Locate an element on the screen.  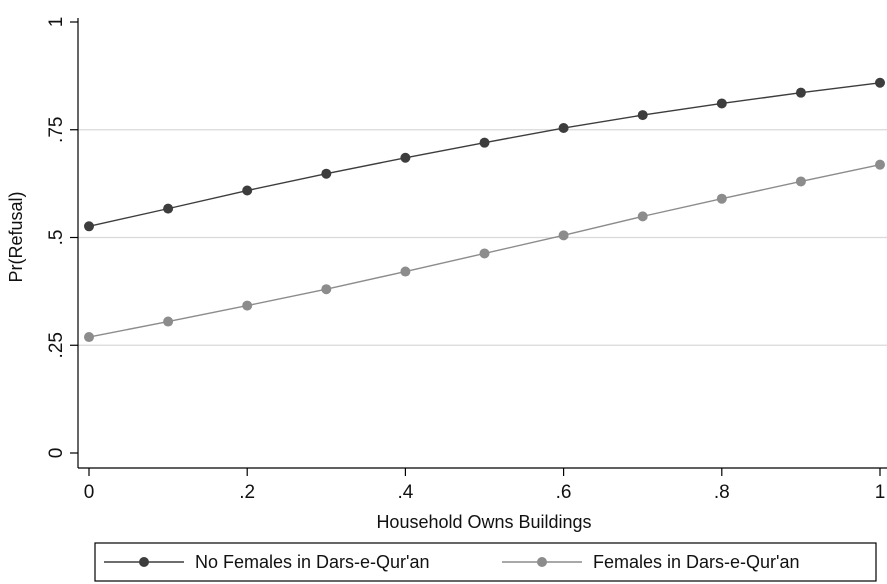
x-tick-label-2: .4 is located at coordinates (405, 492).